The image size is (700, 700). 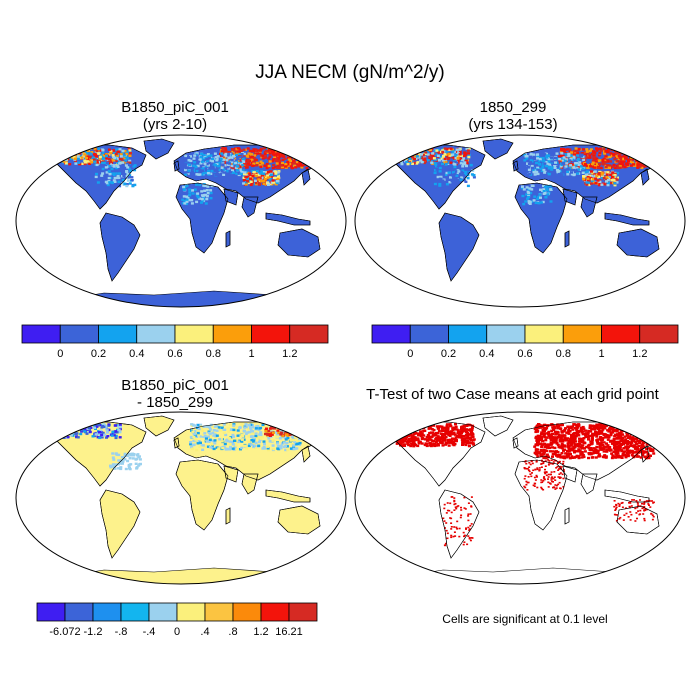 What do you see at coordinates (228, 516) in the screenshot?
I see `coast-madagascar` at bounding box center [228, 516].